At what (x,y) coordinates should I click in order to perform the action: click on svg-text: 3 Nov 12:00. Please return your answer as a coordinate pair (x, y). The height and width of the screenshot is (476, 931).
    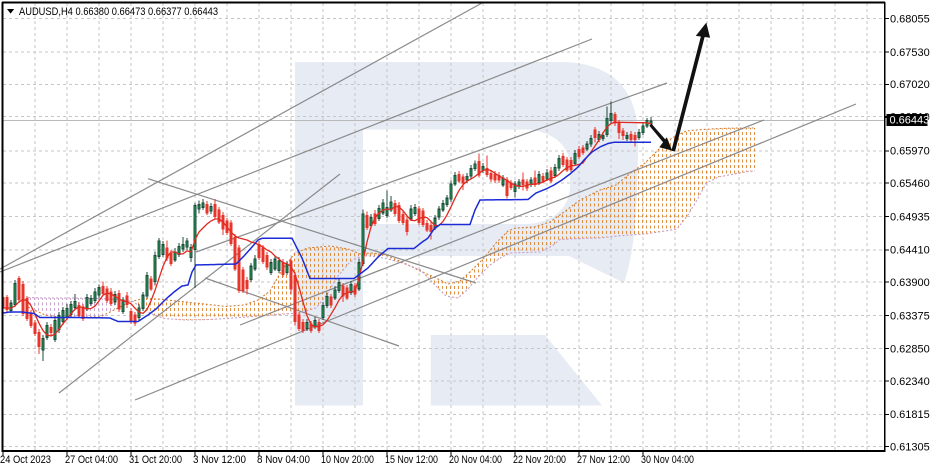
    Looking at the image, I should click on (219, 460).